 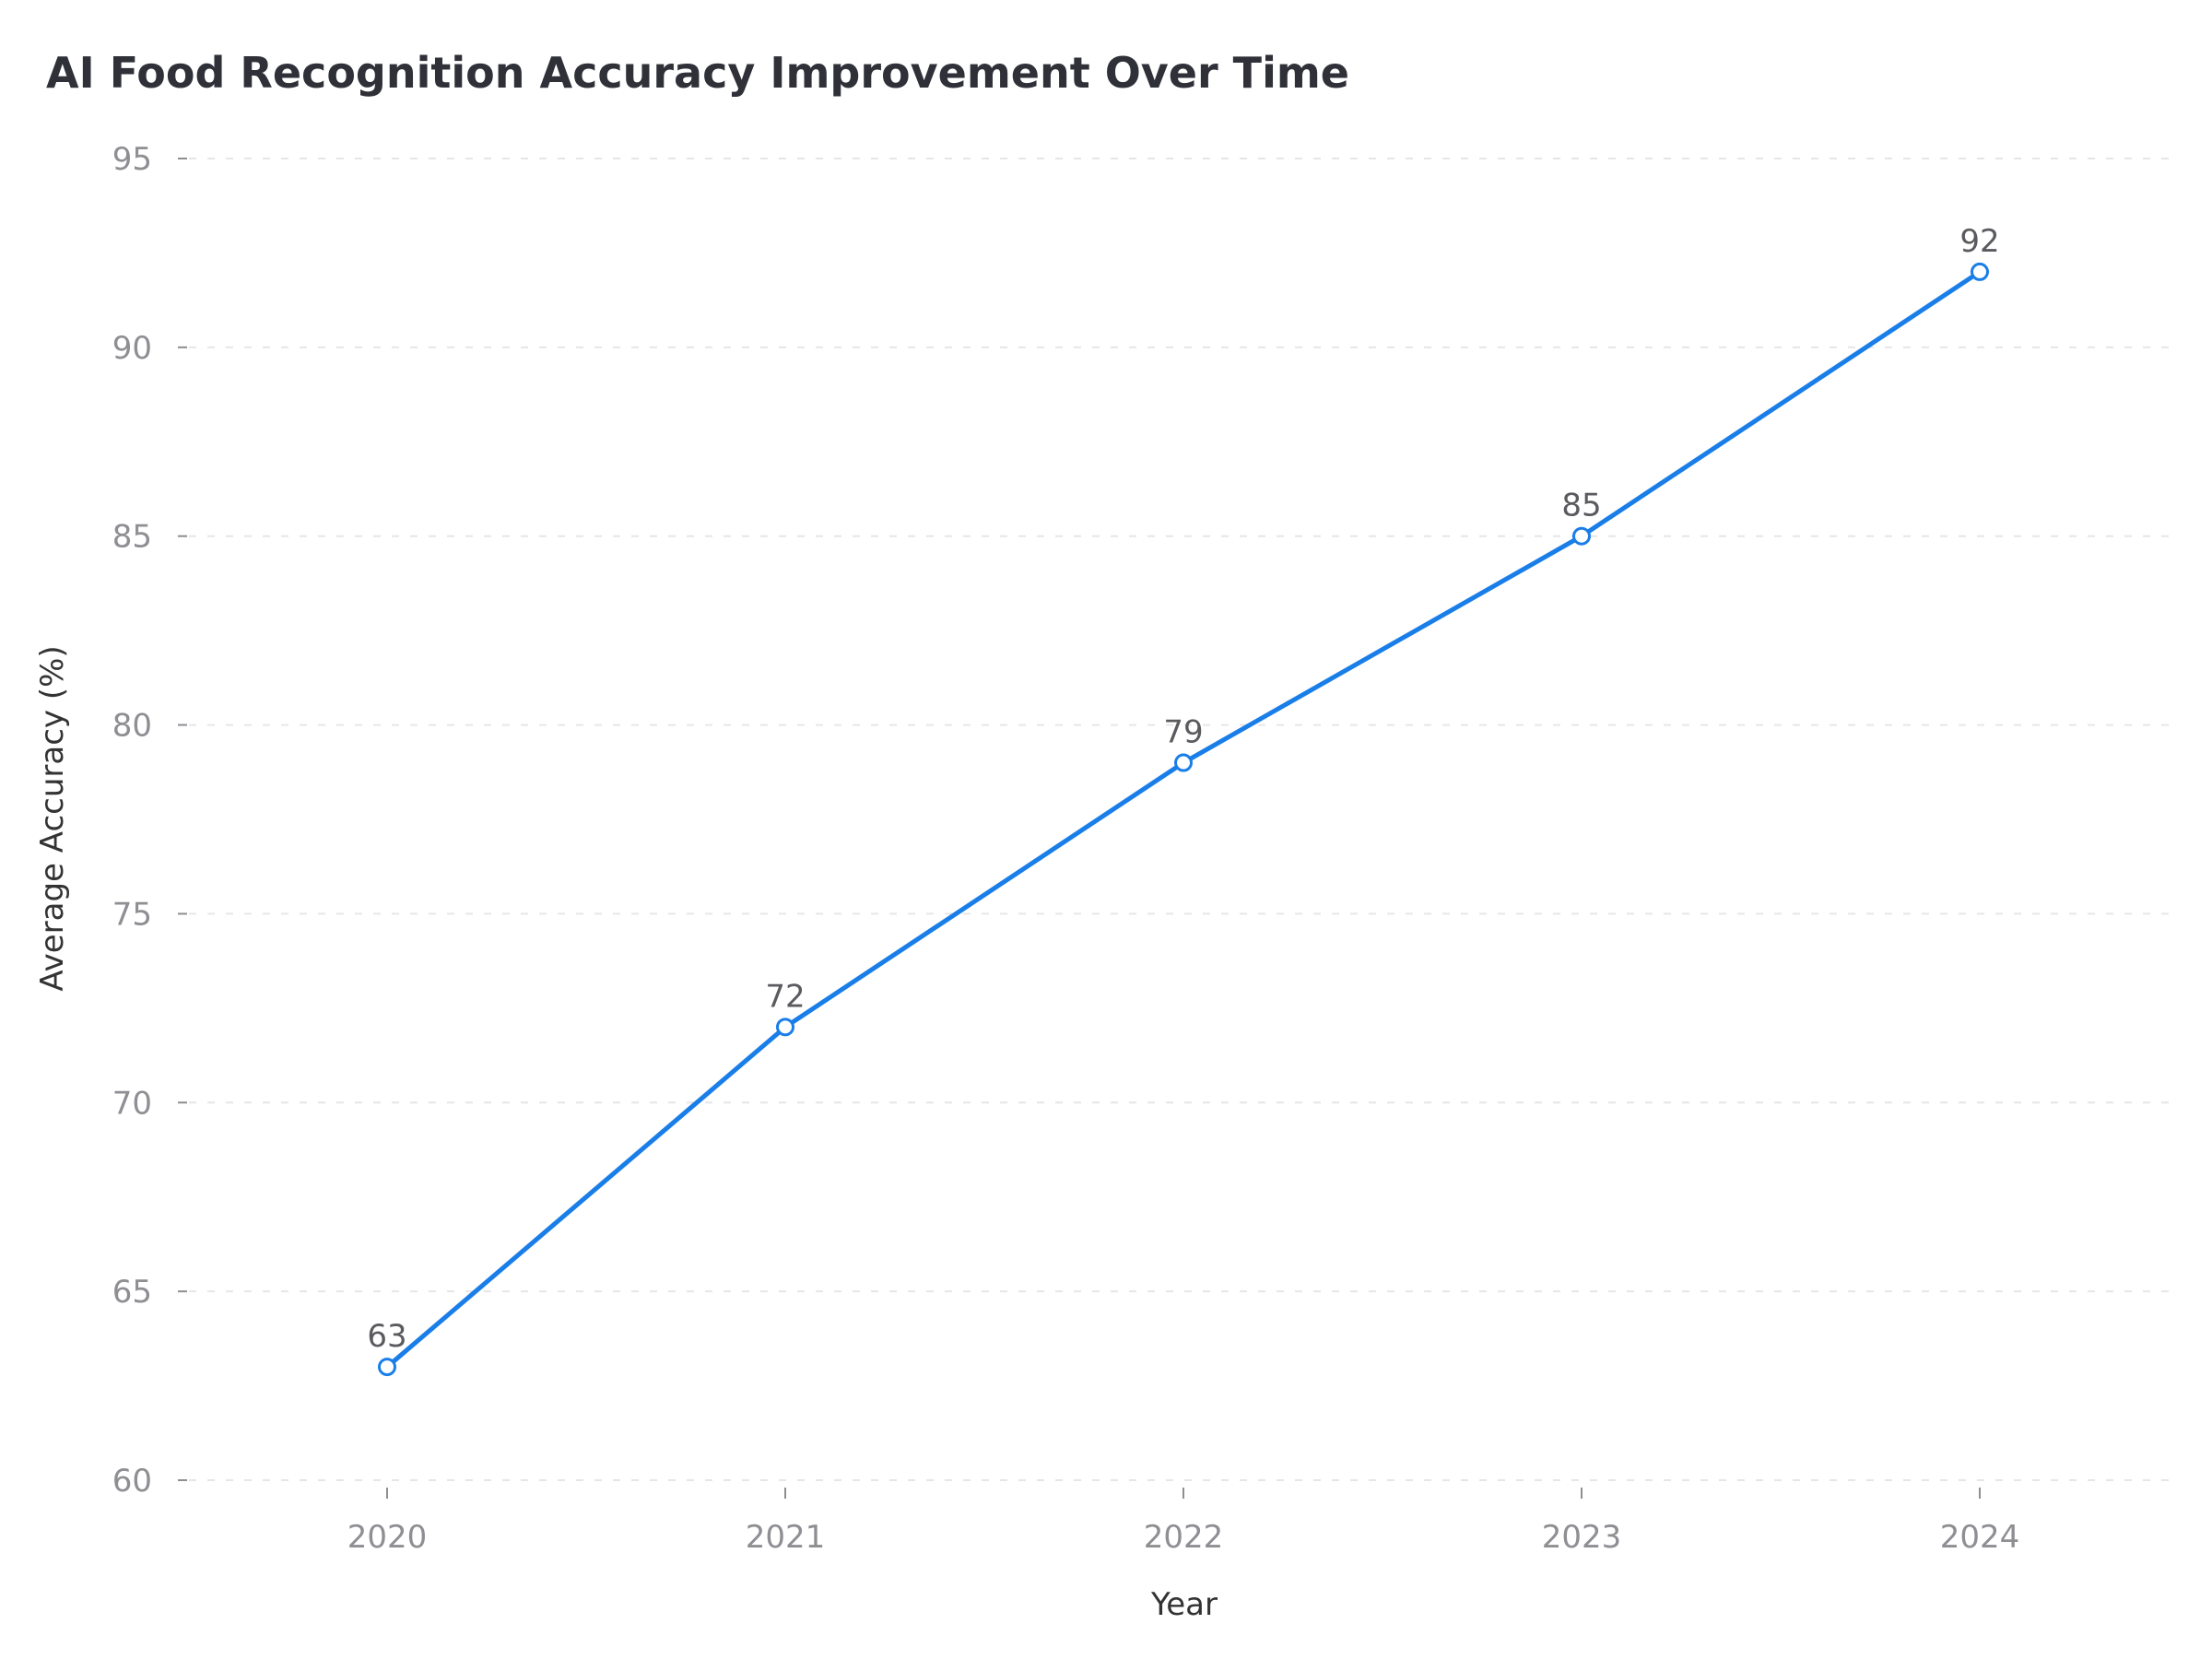 I want to click on x-tick-label: 2022, so click(x=1184, y=1537).